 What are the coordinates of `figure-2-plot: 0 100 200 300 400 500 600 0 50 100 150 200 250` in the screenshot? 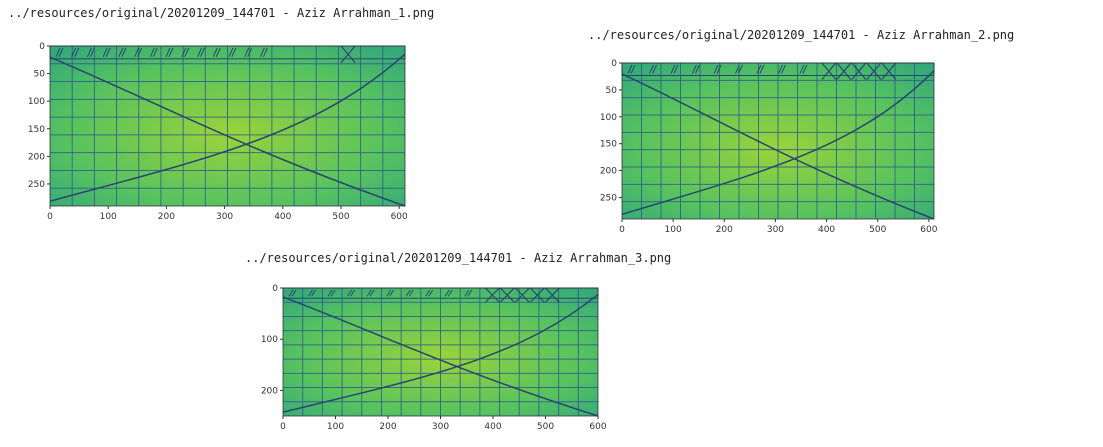 It's located at (769, 147).